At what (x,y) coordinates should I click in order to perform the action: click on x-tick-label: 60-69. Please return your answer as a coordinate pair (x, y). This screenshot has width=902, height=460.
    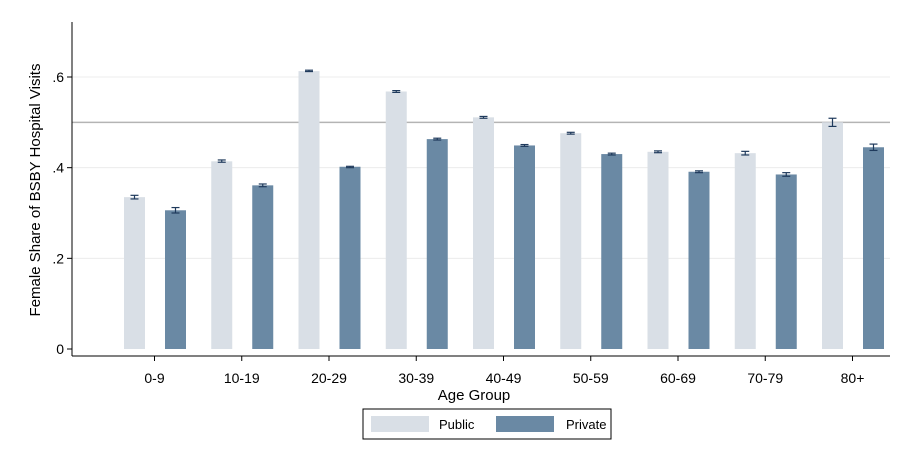
    Looking at the image, I should click on (678, 378).